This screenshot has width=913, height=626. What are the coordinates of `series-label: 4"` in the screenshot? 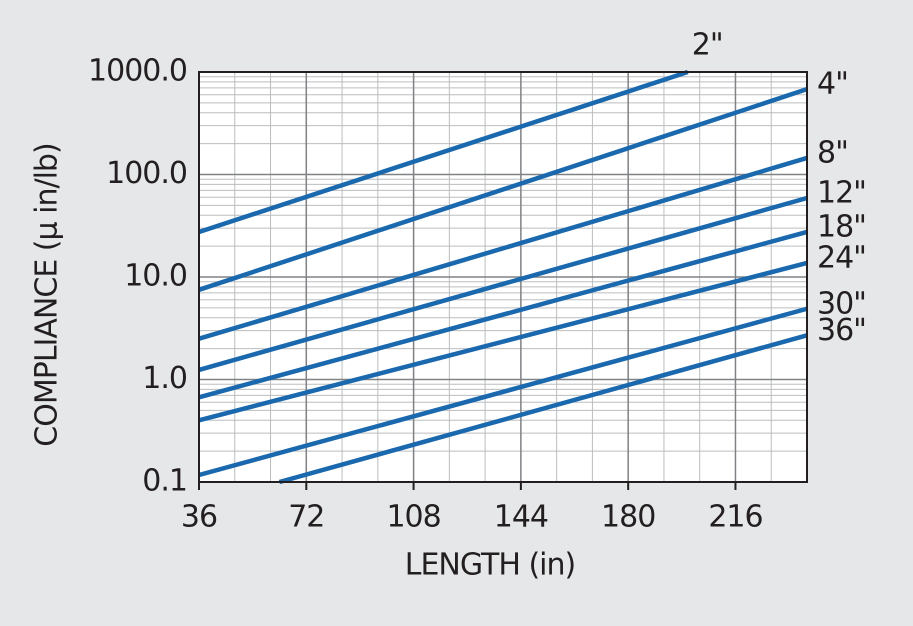 It's located at (832, 84).